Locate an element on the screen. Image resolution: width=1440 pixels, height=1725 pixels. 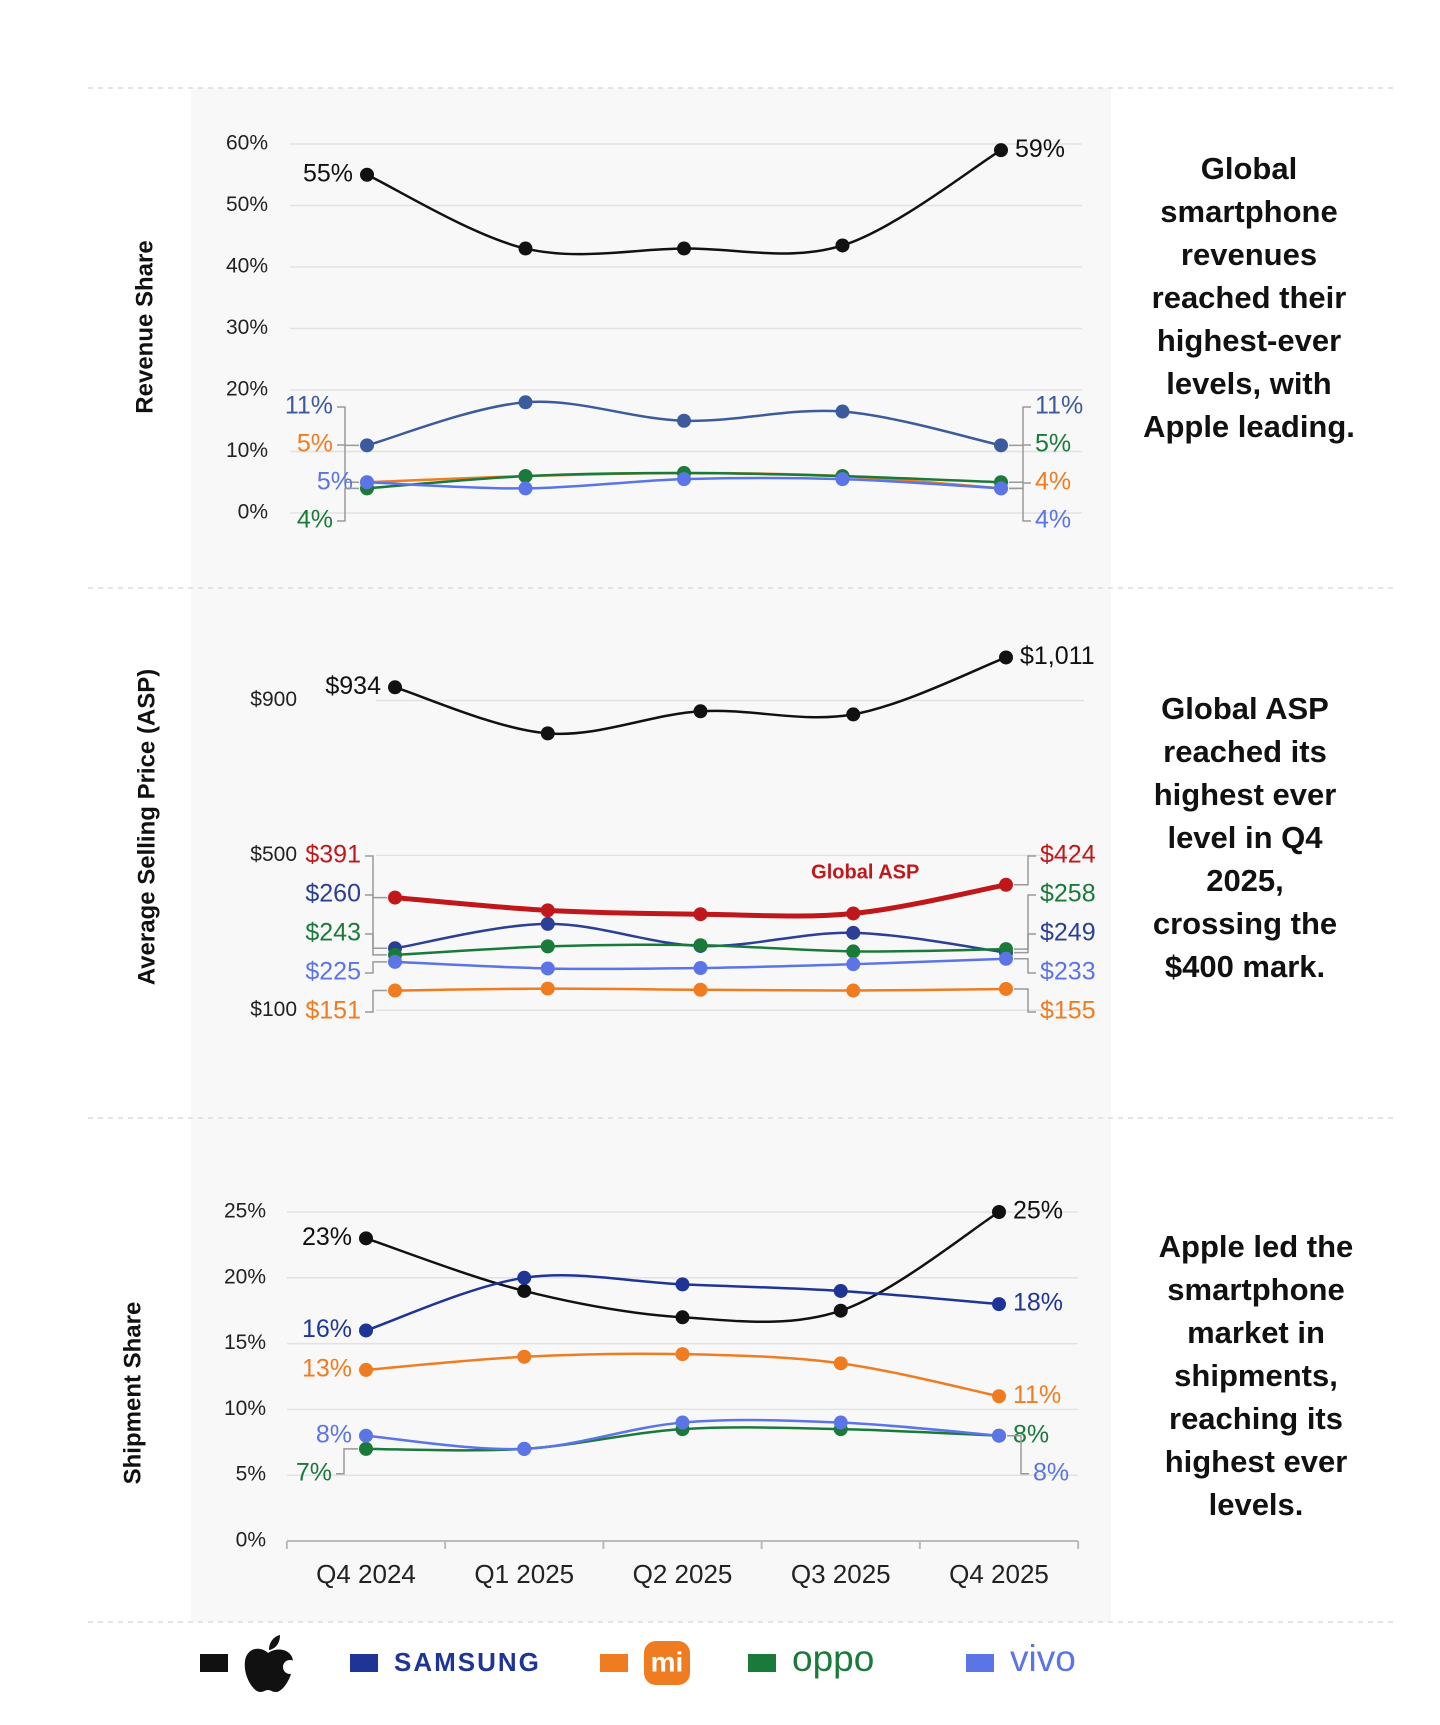
y-tick-label: $500 is located at coordinates (273, 854).